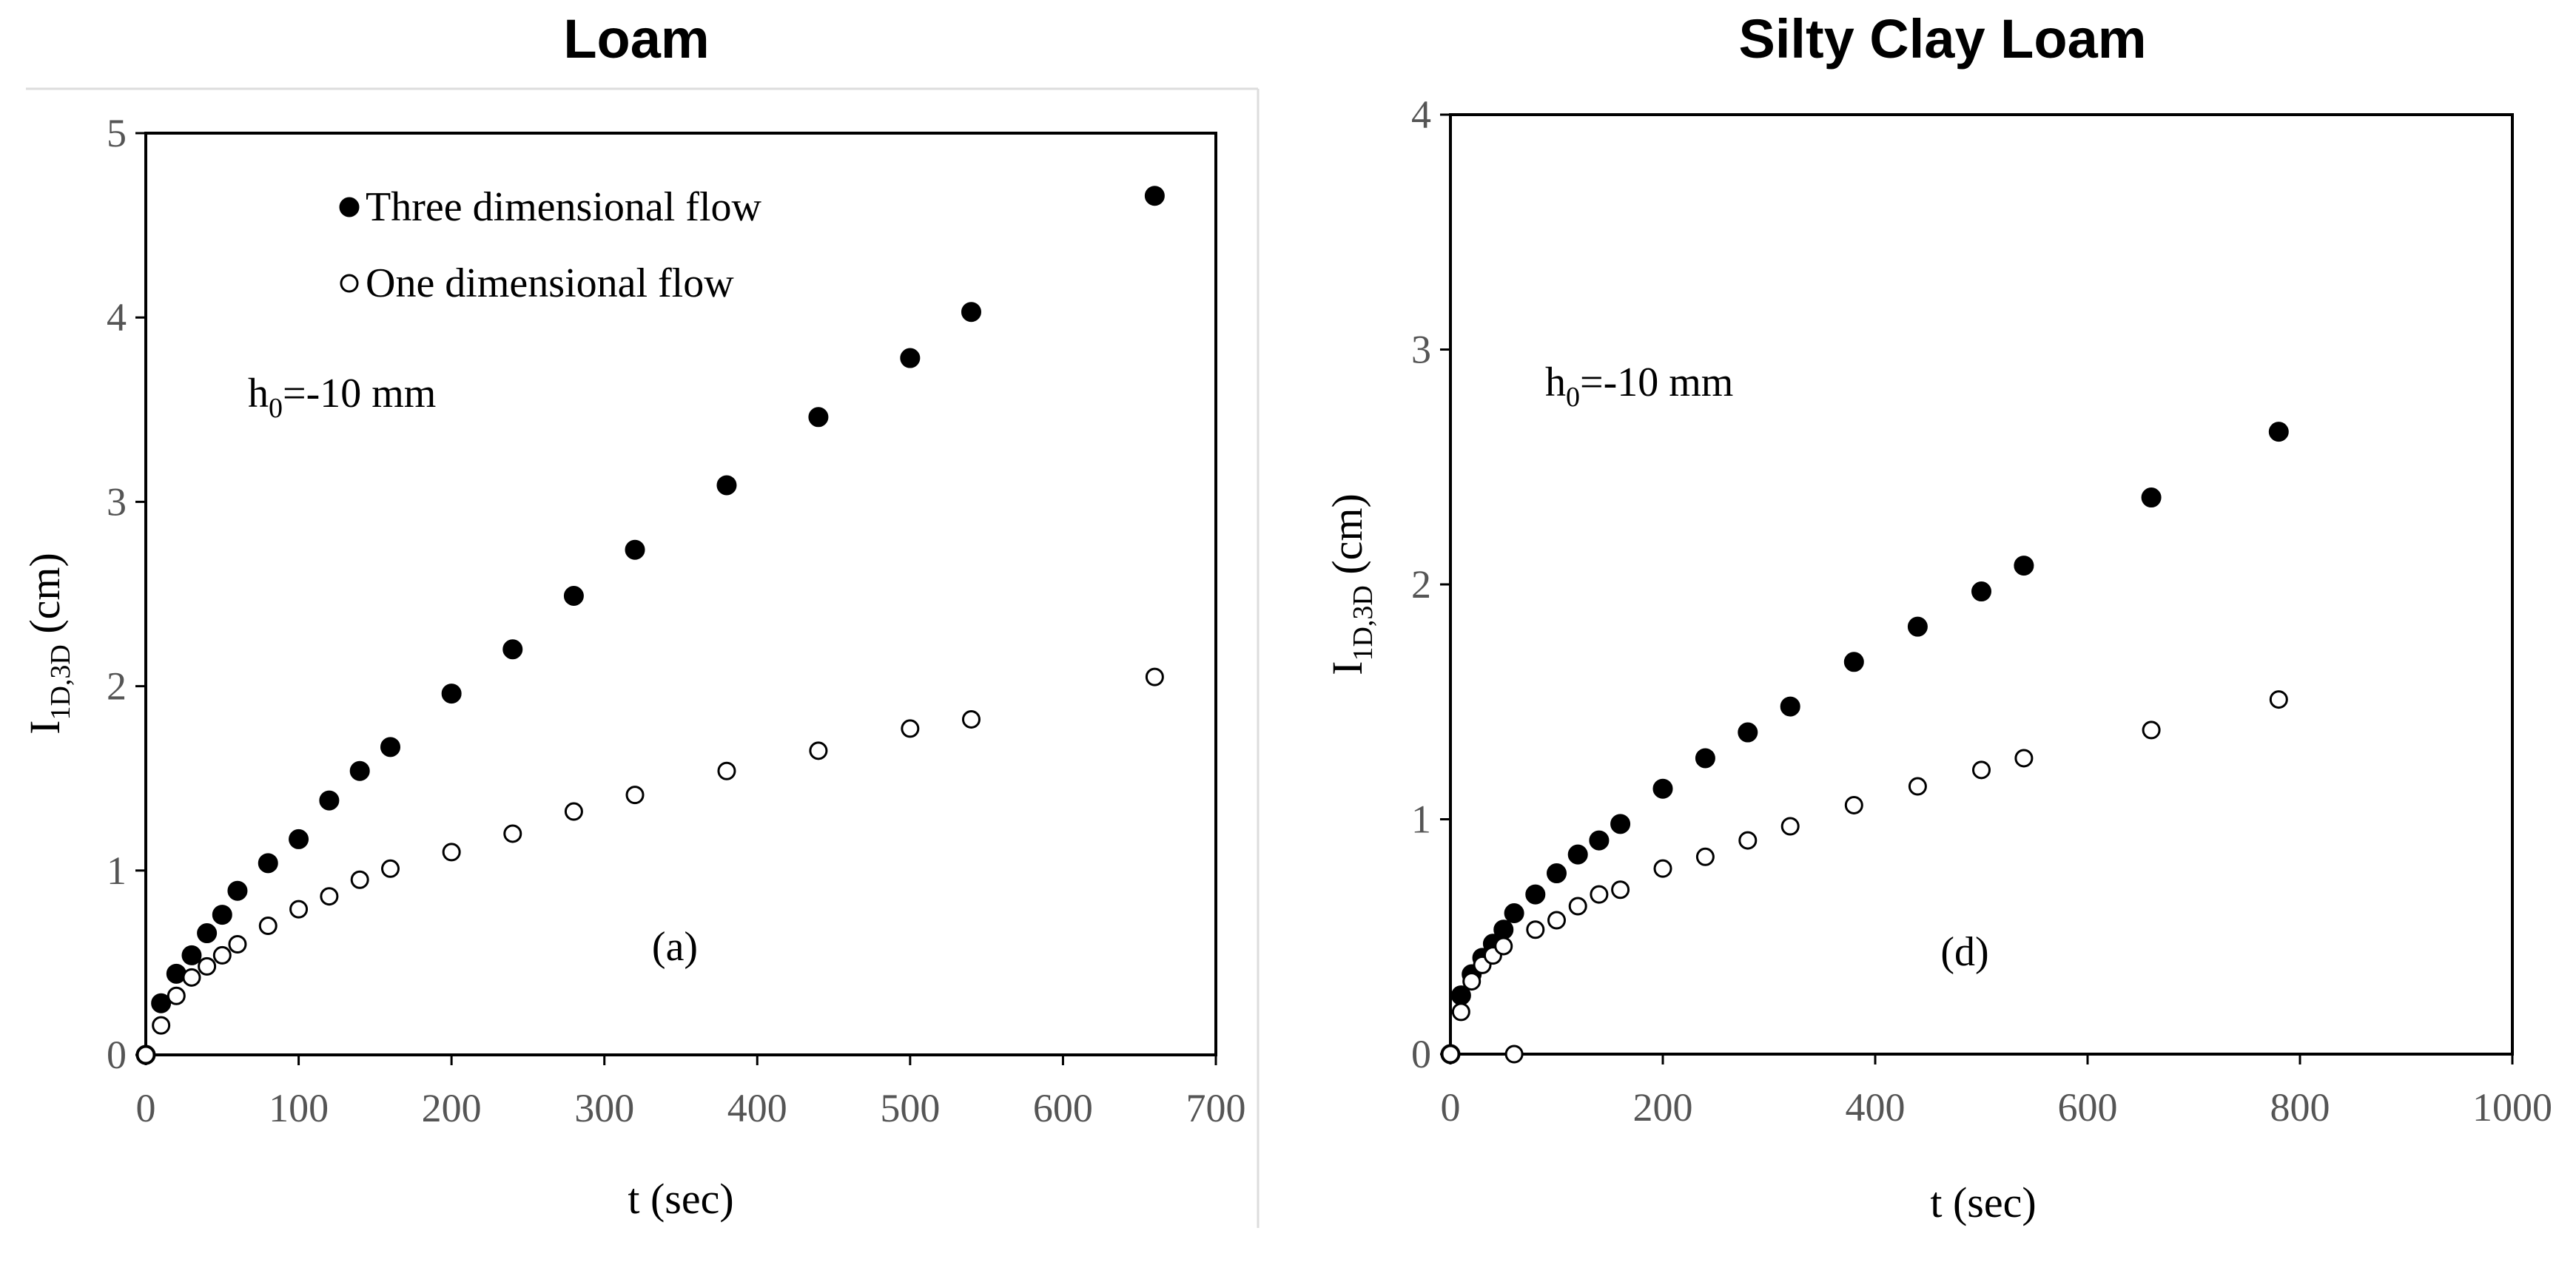 Image resolution: width=2576 pixels, height=1262 pixels. Describe the element at coordinates (2300, 1107) in the screenshot. I see `x-tick-label: 800` at that location.